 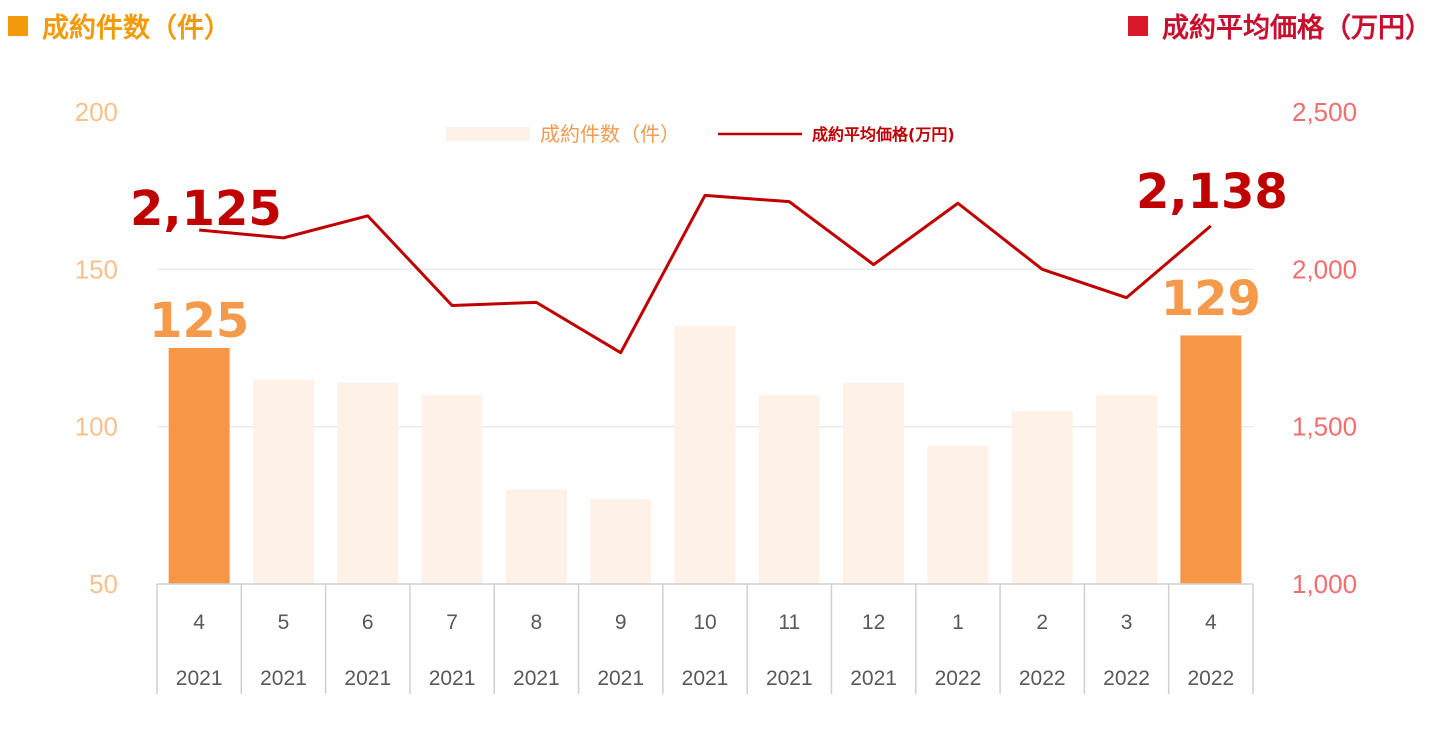 I want to click on legend-bar-label: 成約件数（件）, so click(x=610, y=134).